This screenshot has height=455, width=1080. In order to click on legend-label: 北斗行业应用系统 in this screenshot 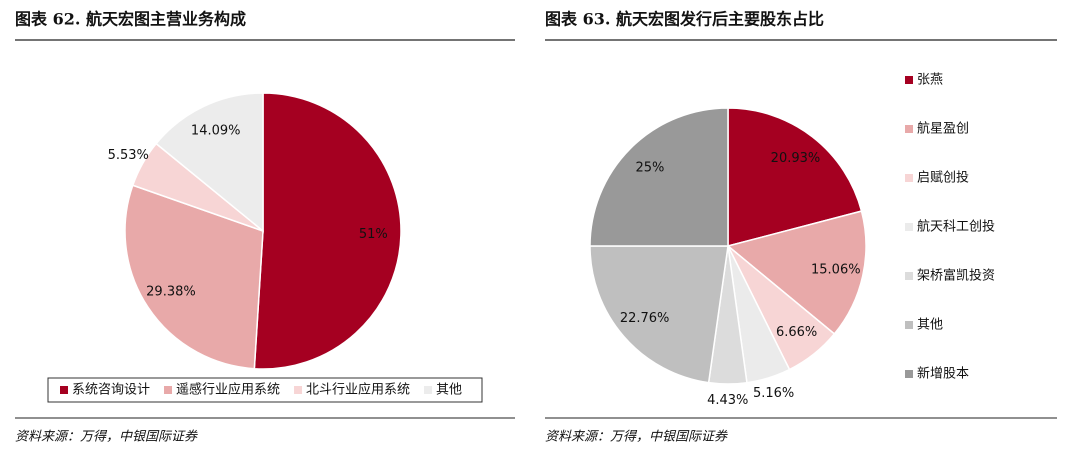, I will do `click(358, 390)`.